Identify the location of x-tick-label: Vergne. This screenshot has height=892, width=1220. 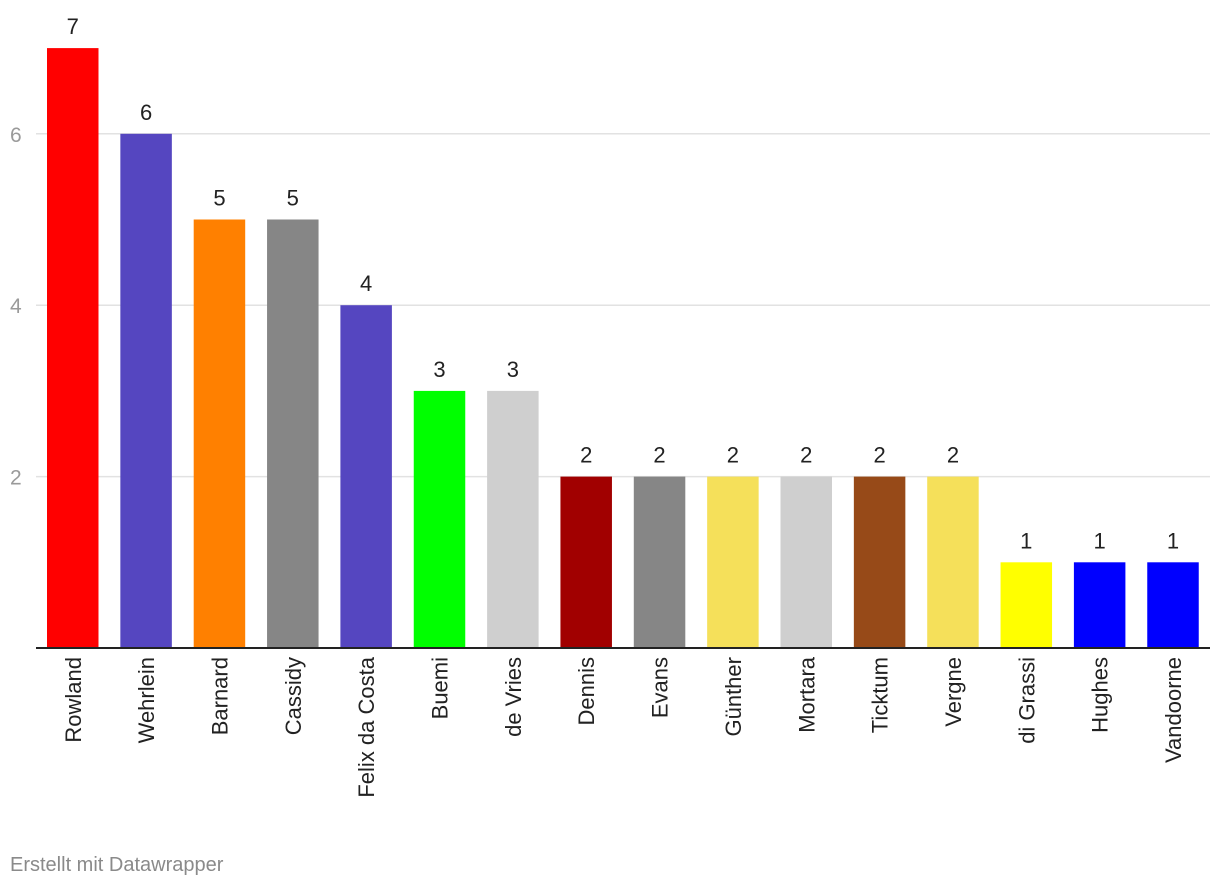
(953, 692).